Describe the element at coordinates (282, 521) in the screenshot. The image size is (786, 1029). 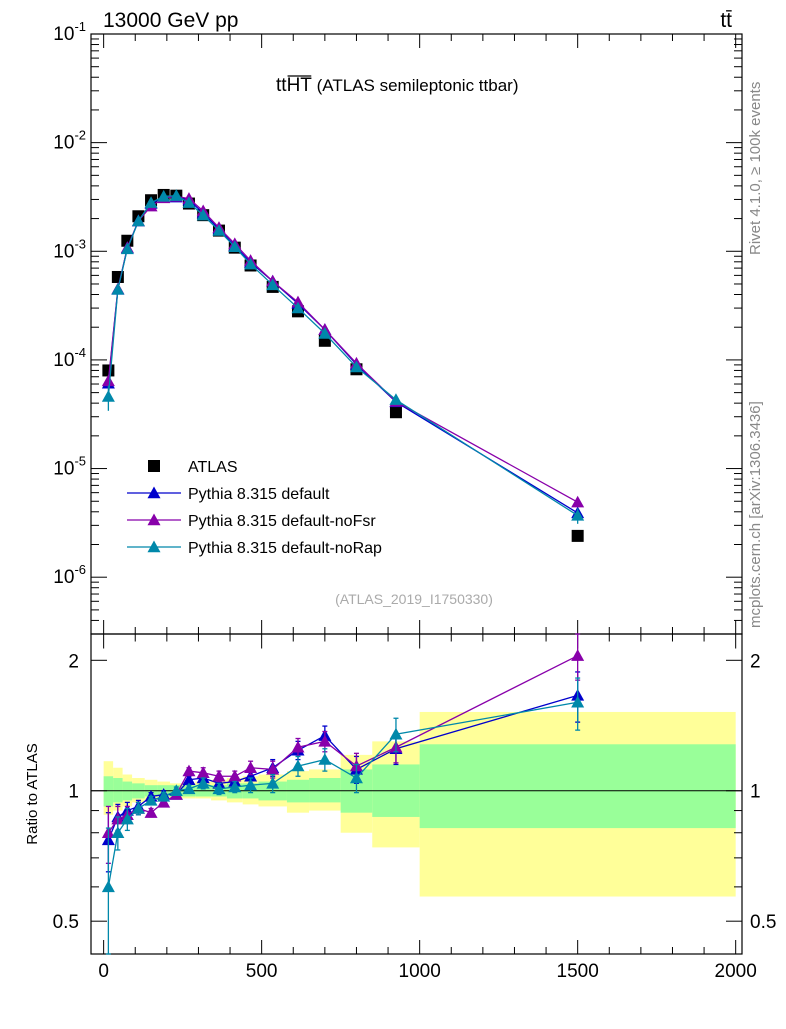
I see `legend-label: Pythia 8.315 default-noFsr` at that location.